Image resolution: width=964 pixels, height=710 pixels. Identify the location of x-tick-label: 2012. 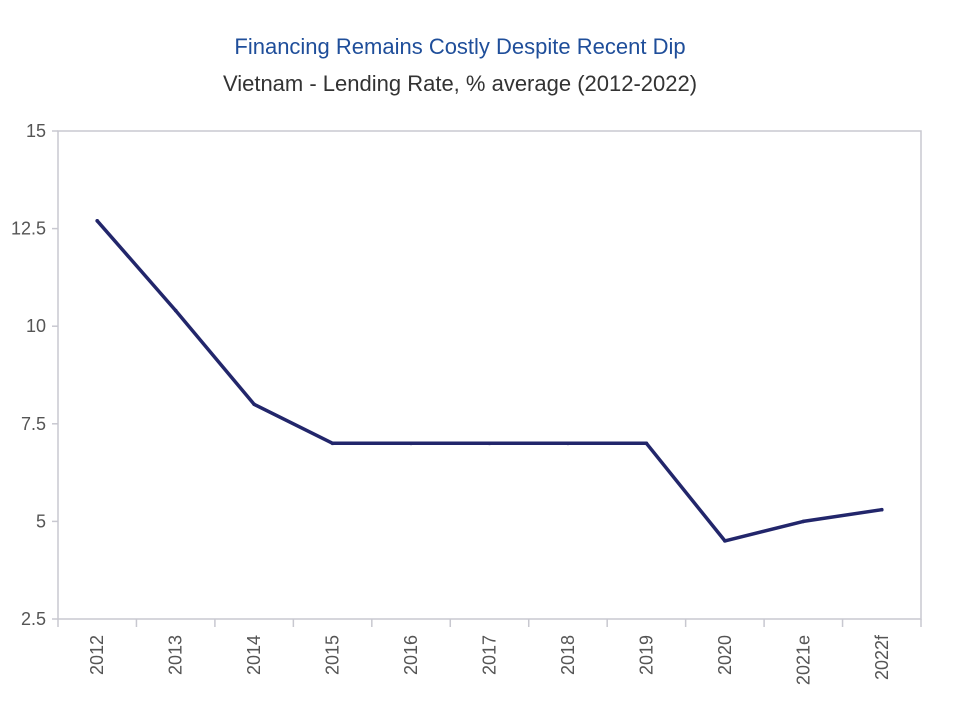
(97, 655).